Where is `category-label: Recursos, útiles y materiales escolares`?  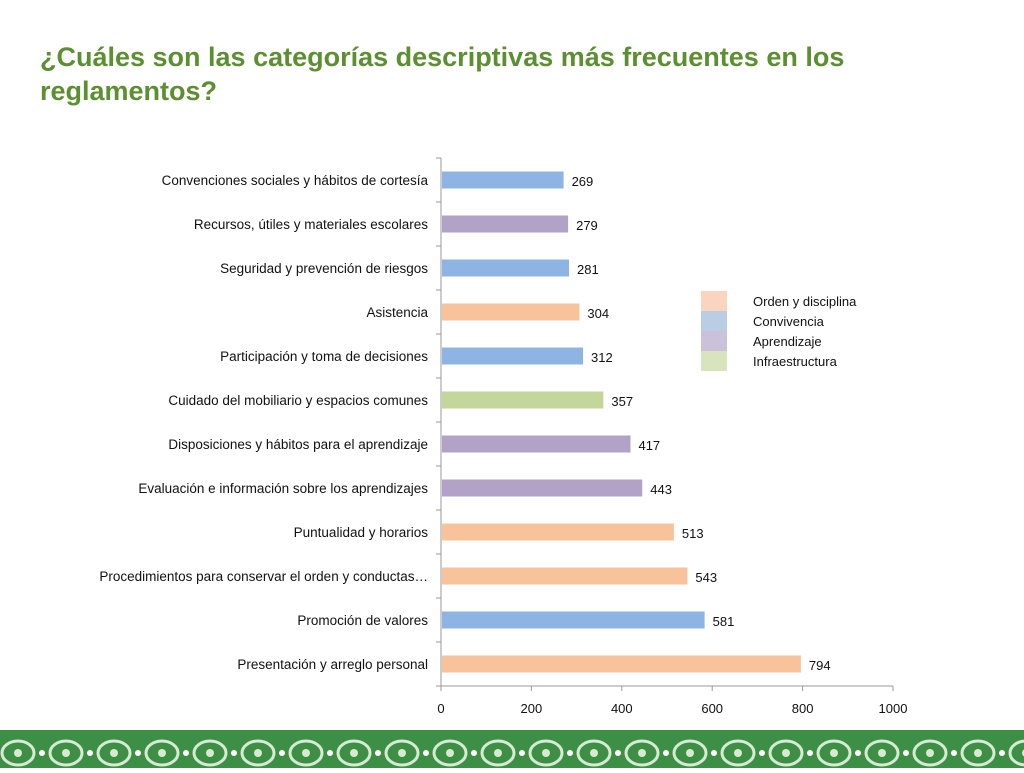
category-label: Recursos, útiles y materiales escolares is located at coordinates (311, 224).